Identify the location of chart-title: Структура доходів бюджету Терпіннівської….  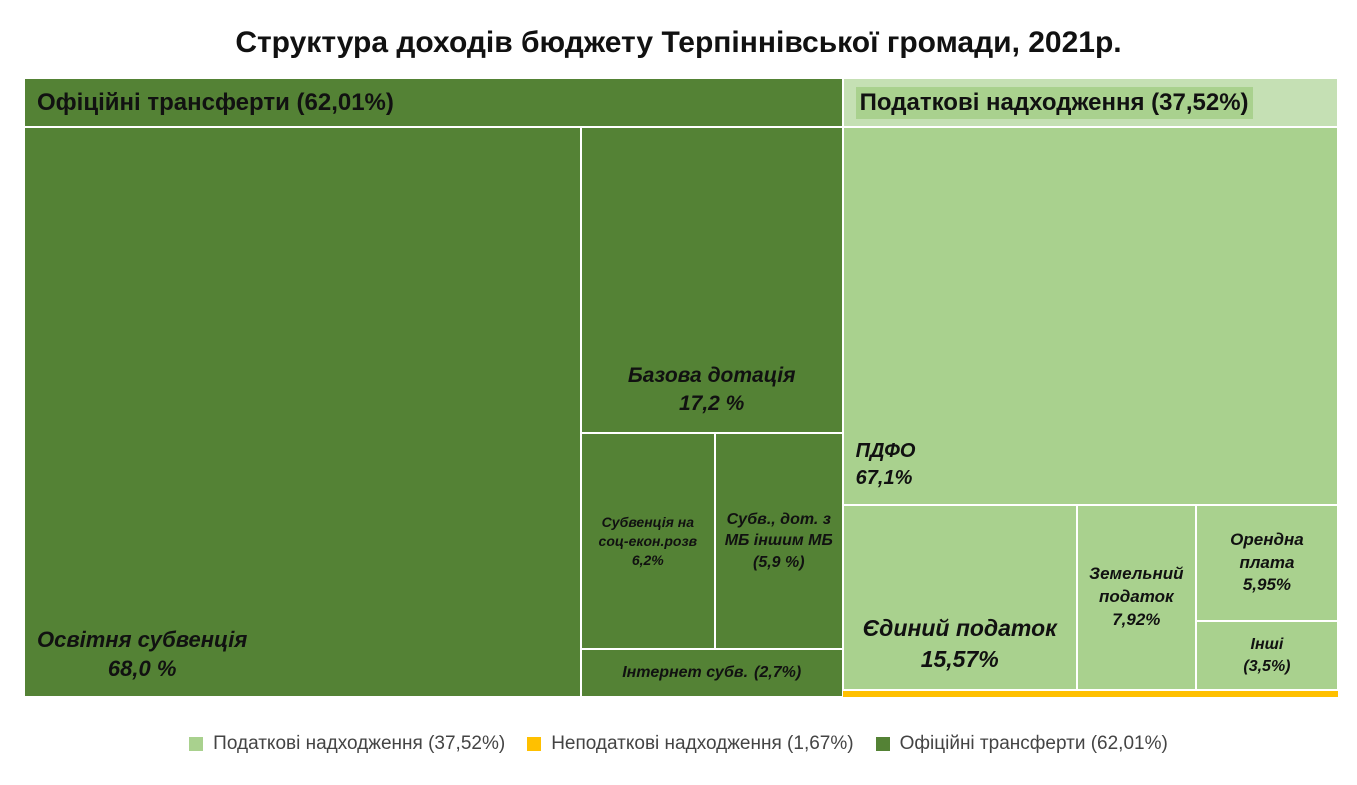
(678, 42).